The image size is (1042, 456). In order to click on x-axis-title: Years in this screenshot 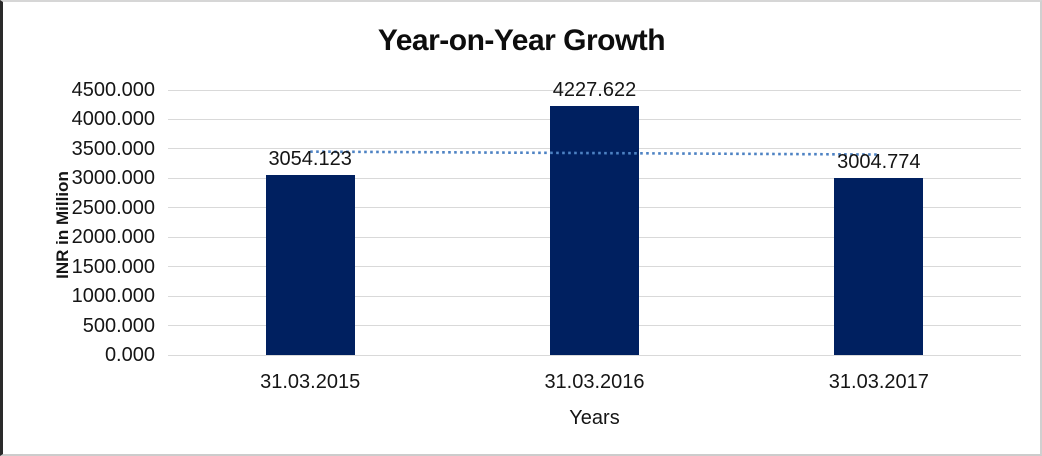, I will do `click(594, 418)`.